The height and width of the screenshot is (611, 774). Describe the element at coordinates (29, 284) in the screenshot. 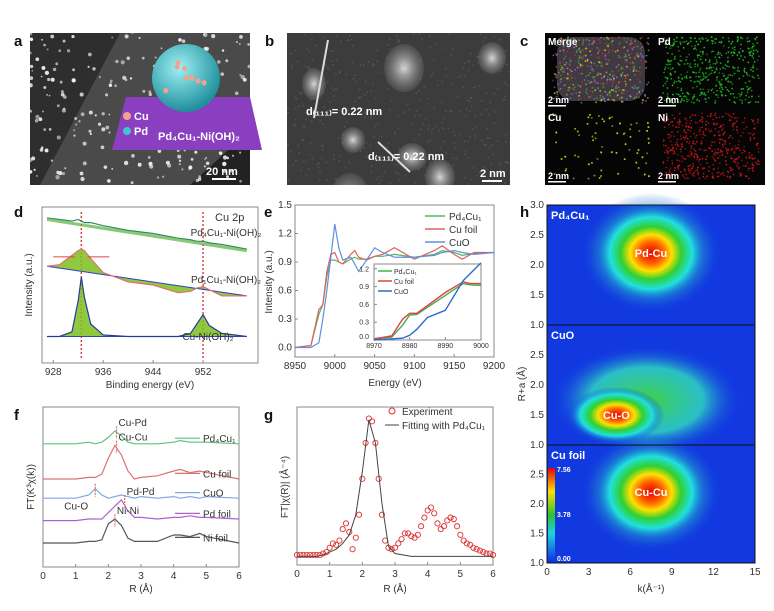

I see `chart-d-ylabel: Intensity (a.u.)` at that location.